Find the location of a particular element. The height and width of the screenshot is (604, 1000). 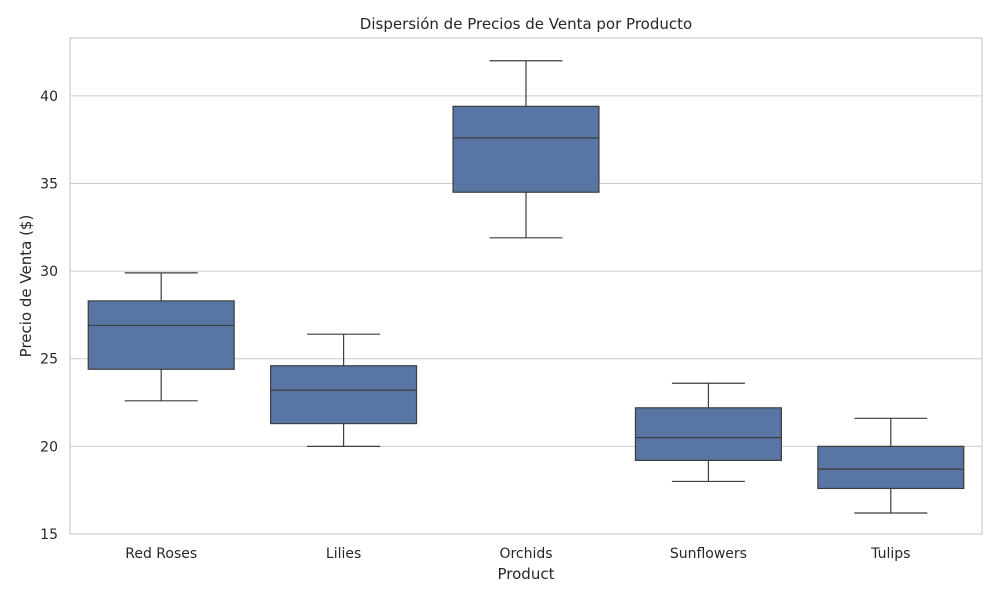

x-tick-label: Orchids is located at coordinates (525, 554).